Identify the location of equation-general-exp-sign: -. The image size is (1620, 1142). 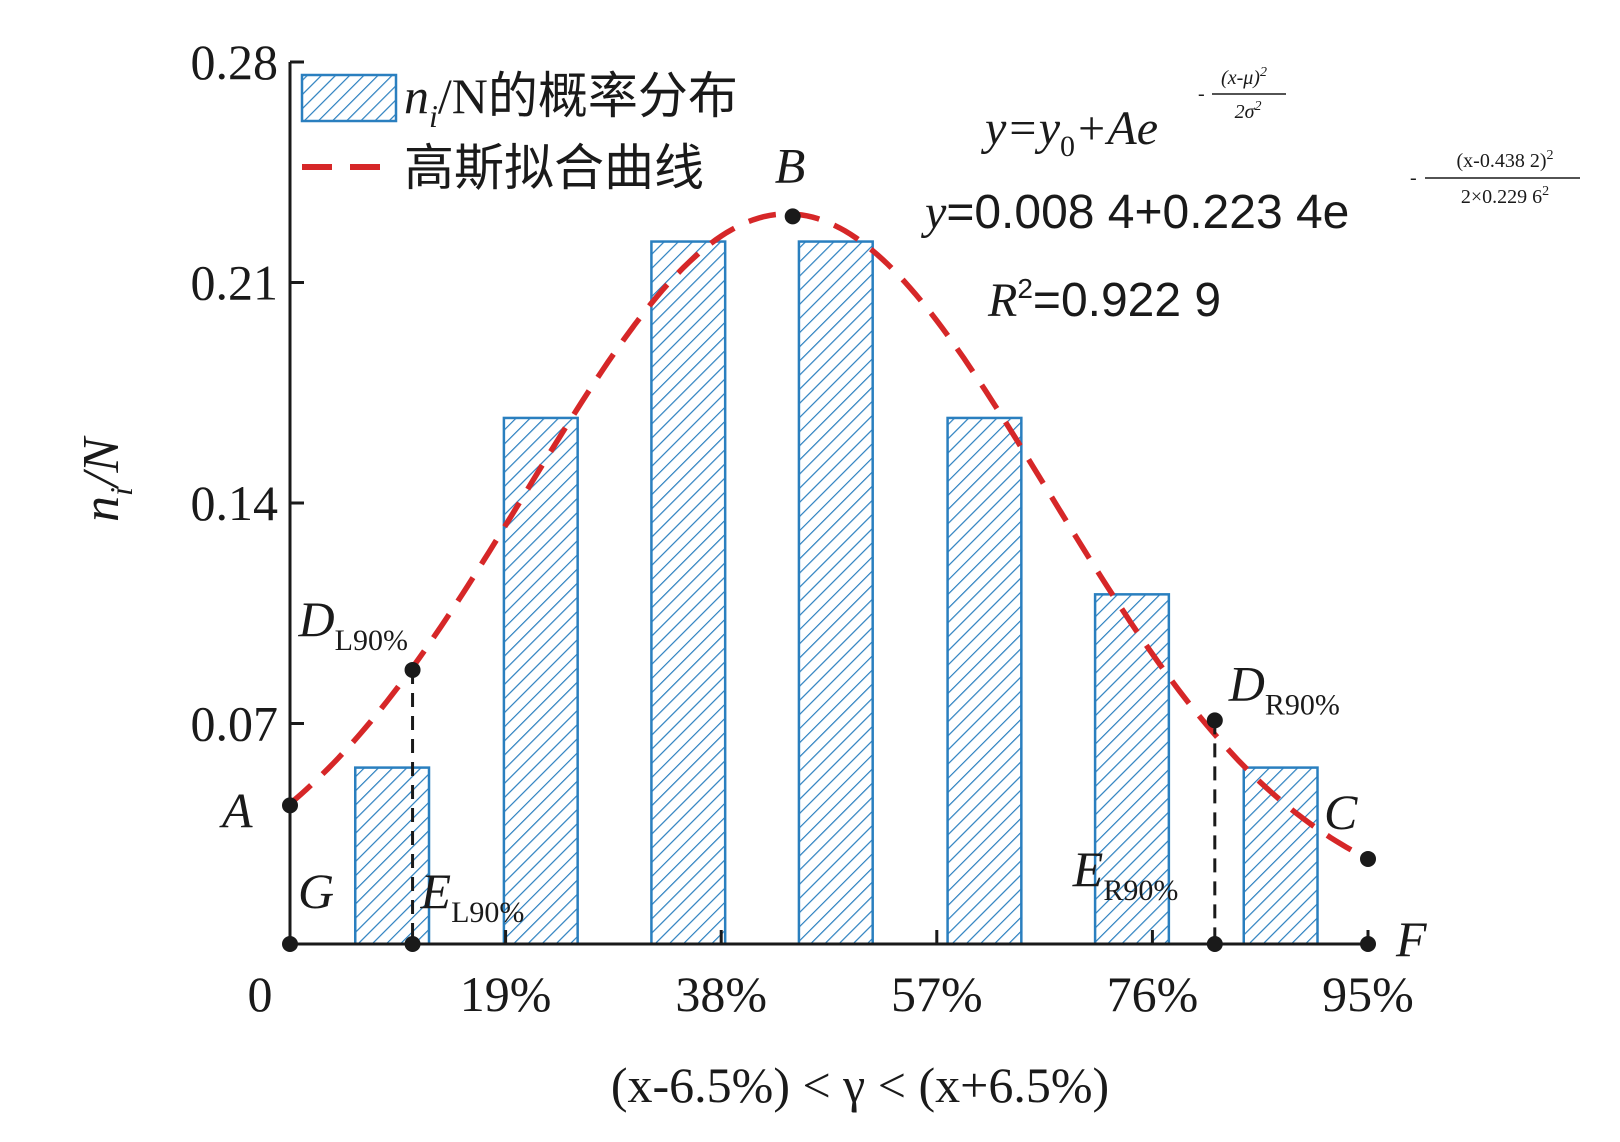
(1201, 94).